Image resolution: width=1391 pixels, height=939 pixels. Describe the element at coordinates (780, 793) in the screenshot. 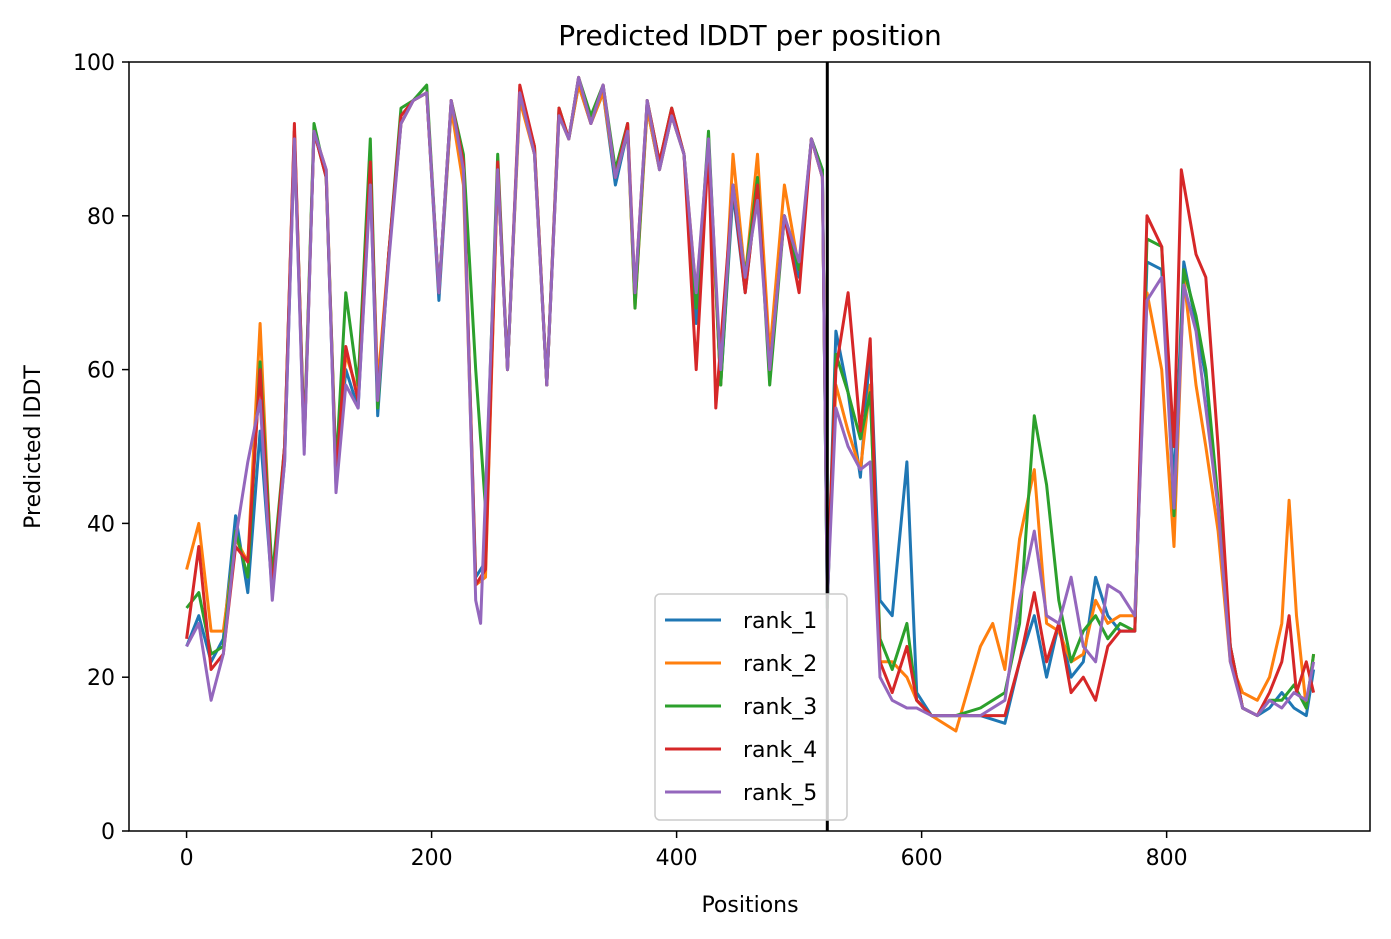

I see `legend-label-rank_5: rank_5` at that location.